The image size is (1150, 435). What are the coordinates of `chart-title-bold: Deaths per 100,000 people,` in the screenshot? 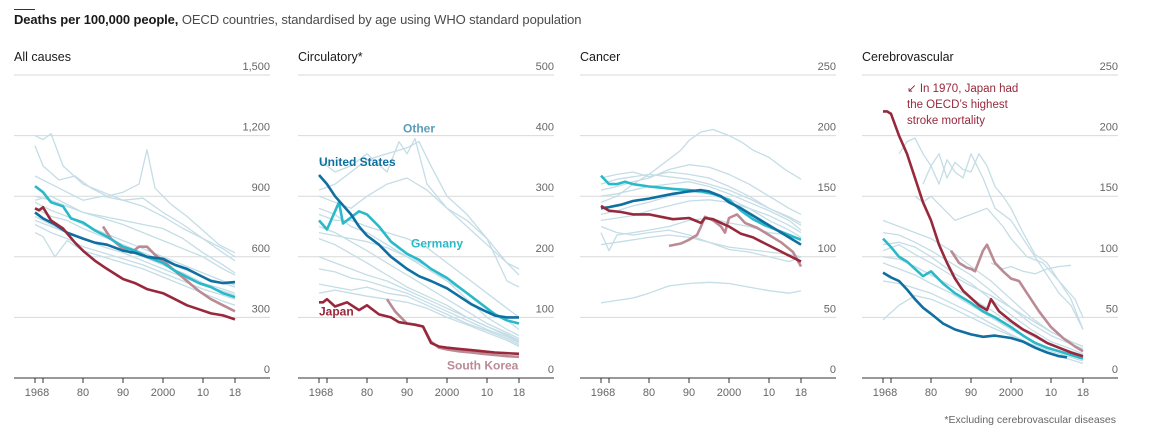 It's located at (96, 19).